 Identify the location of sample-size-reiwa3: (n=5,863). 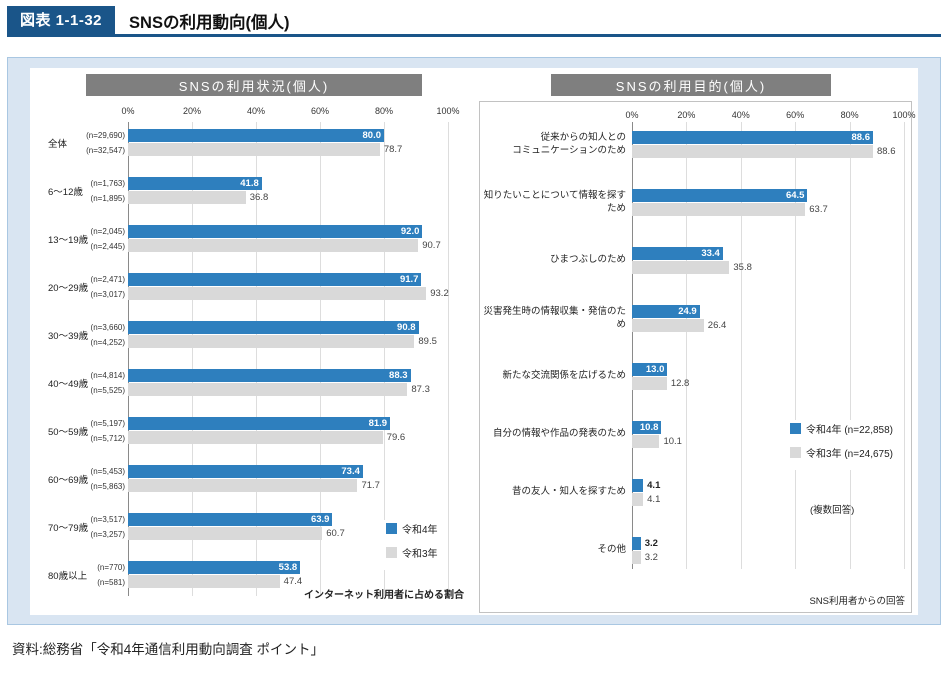
(107, 486).